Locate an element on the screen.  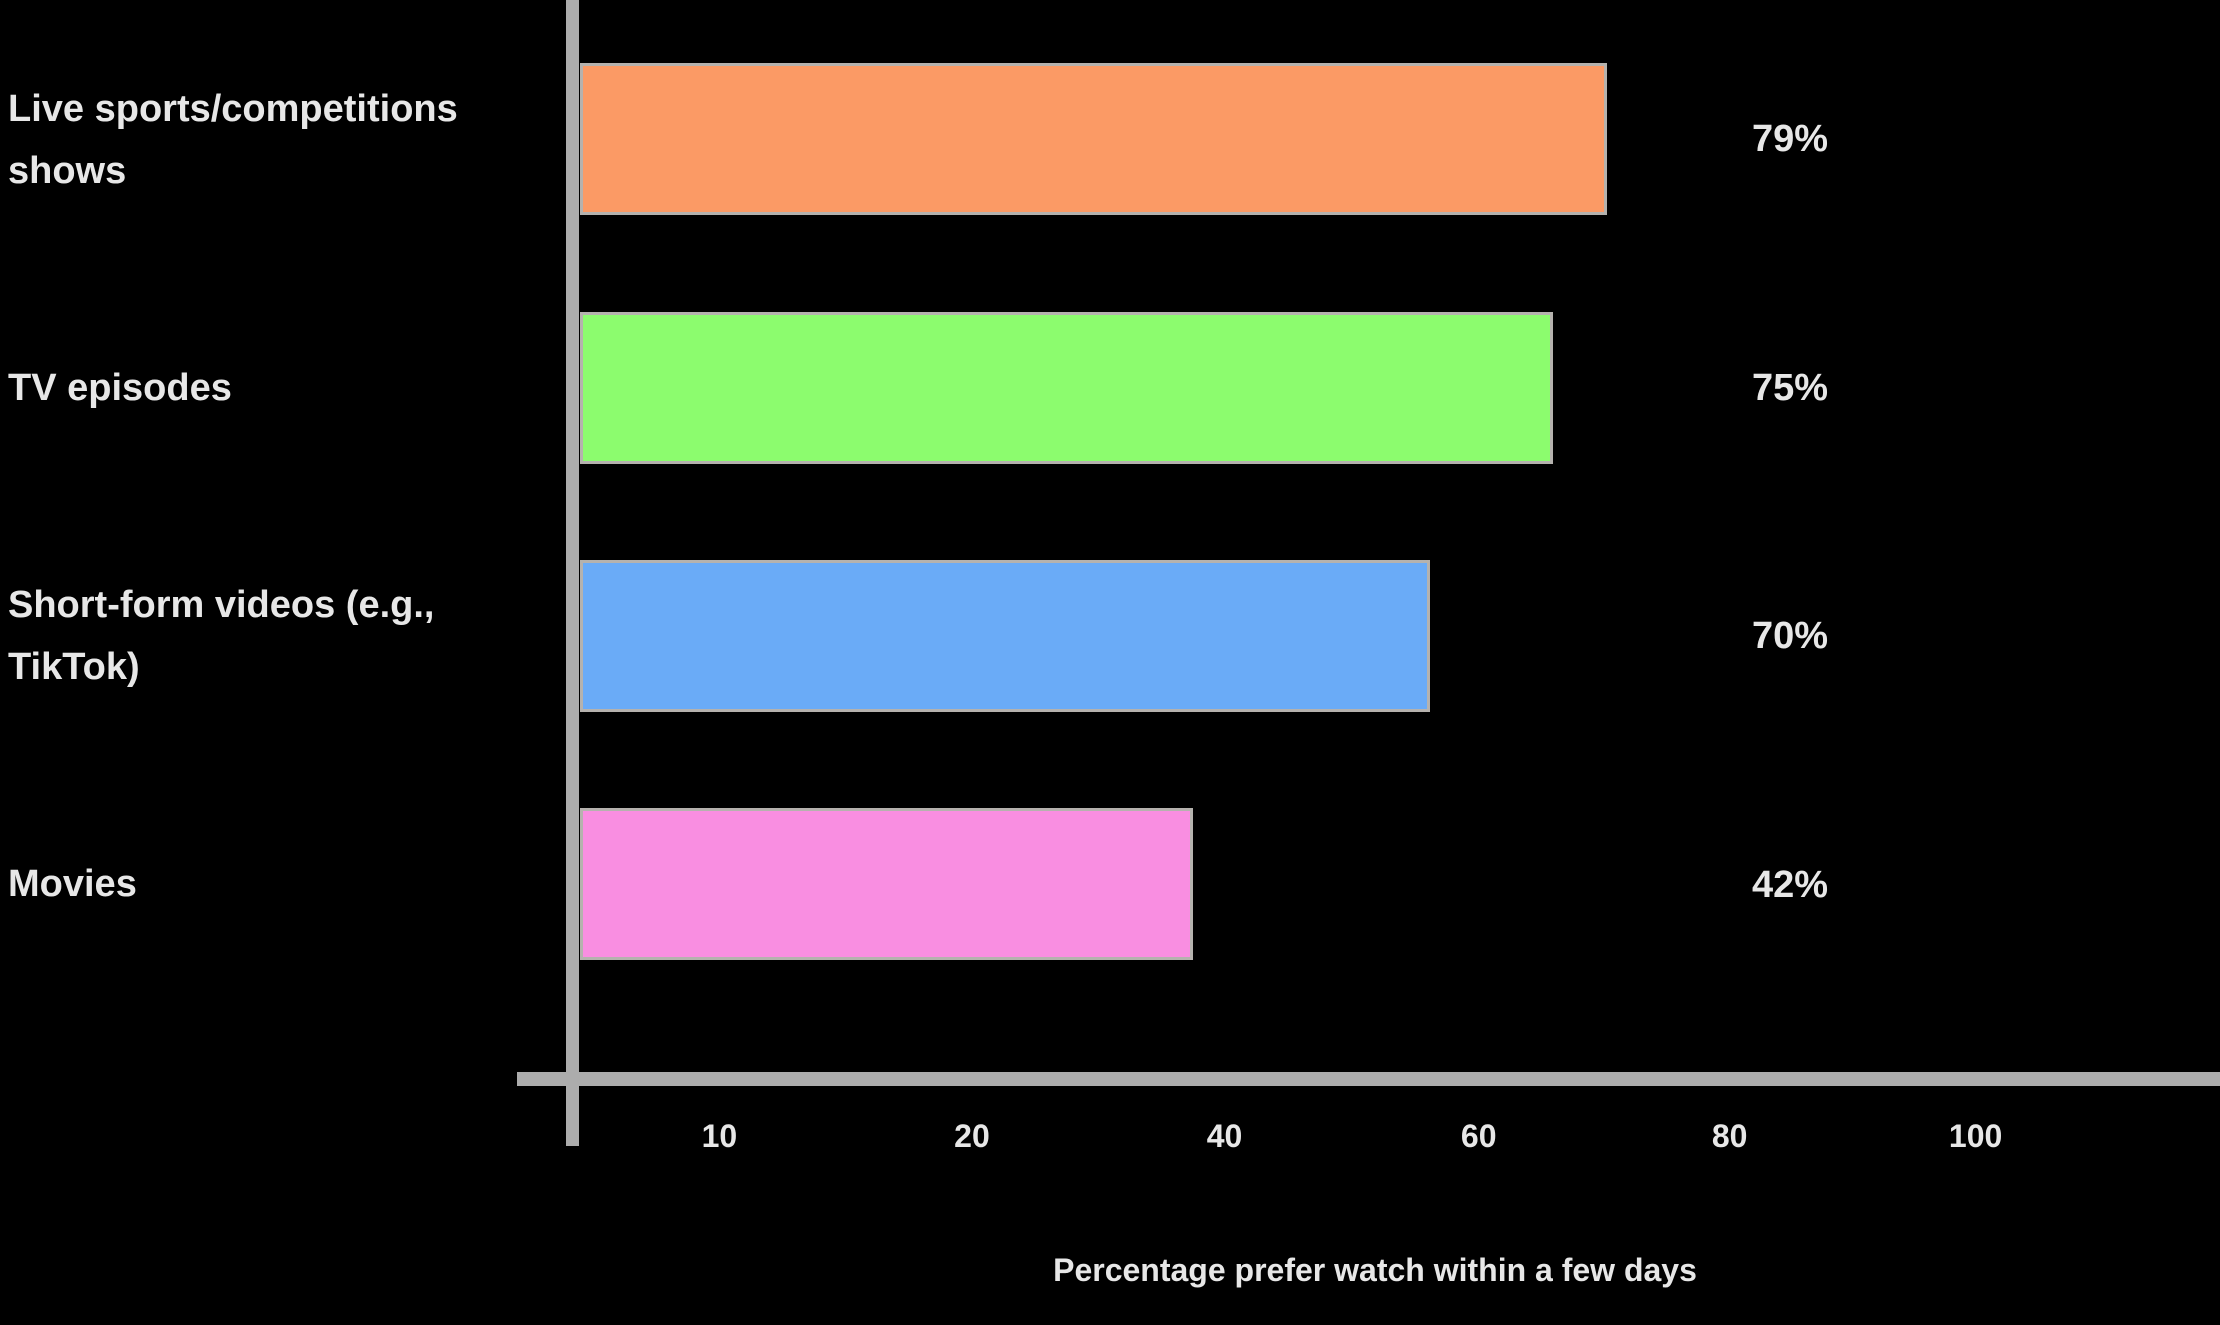
category-label: TV episodes is located at coordinates (120, 388).